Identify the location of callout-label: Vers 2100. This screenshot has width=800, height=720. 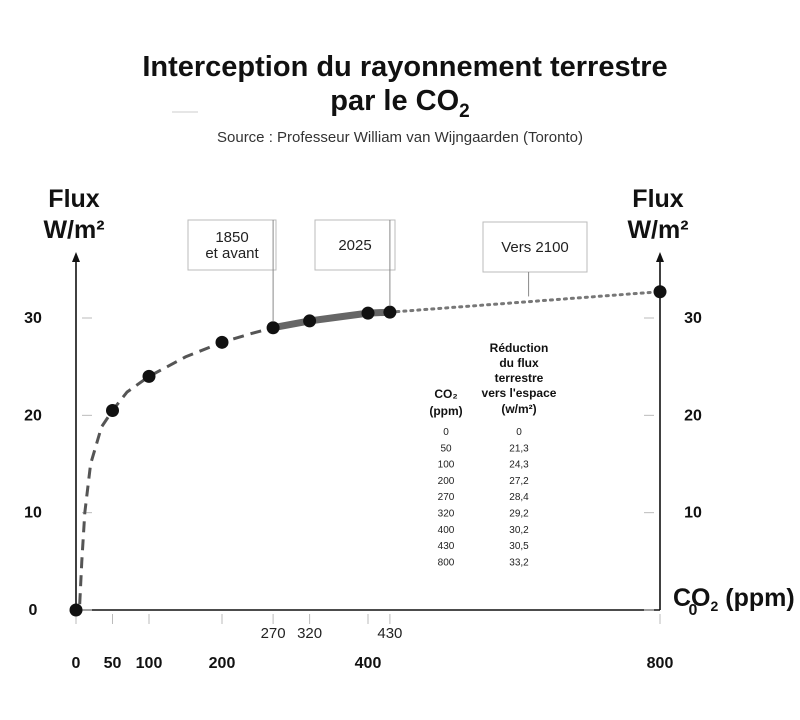
(535, 247).